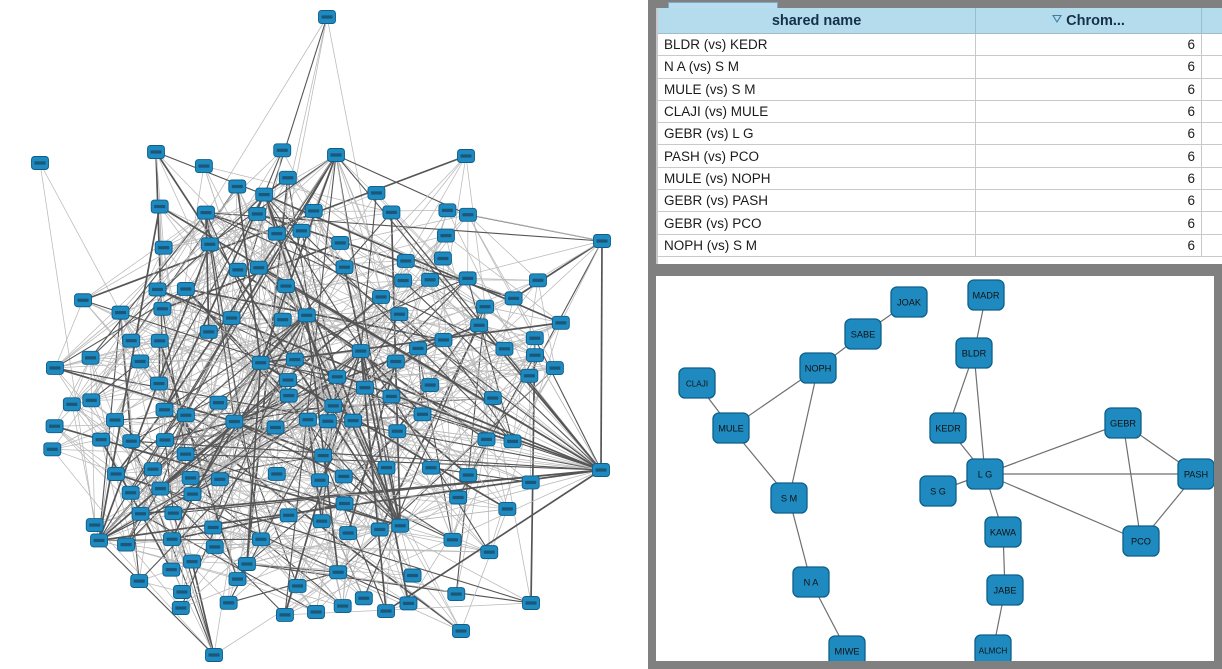 The width and height of the screenshot is (1222, 669). Describe the element at coordinates (948, 428) in the screenshot. I see `subnetwork-node: KEDR` at that location.